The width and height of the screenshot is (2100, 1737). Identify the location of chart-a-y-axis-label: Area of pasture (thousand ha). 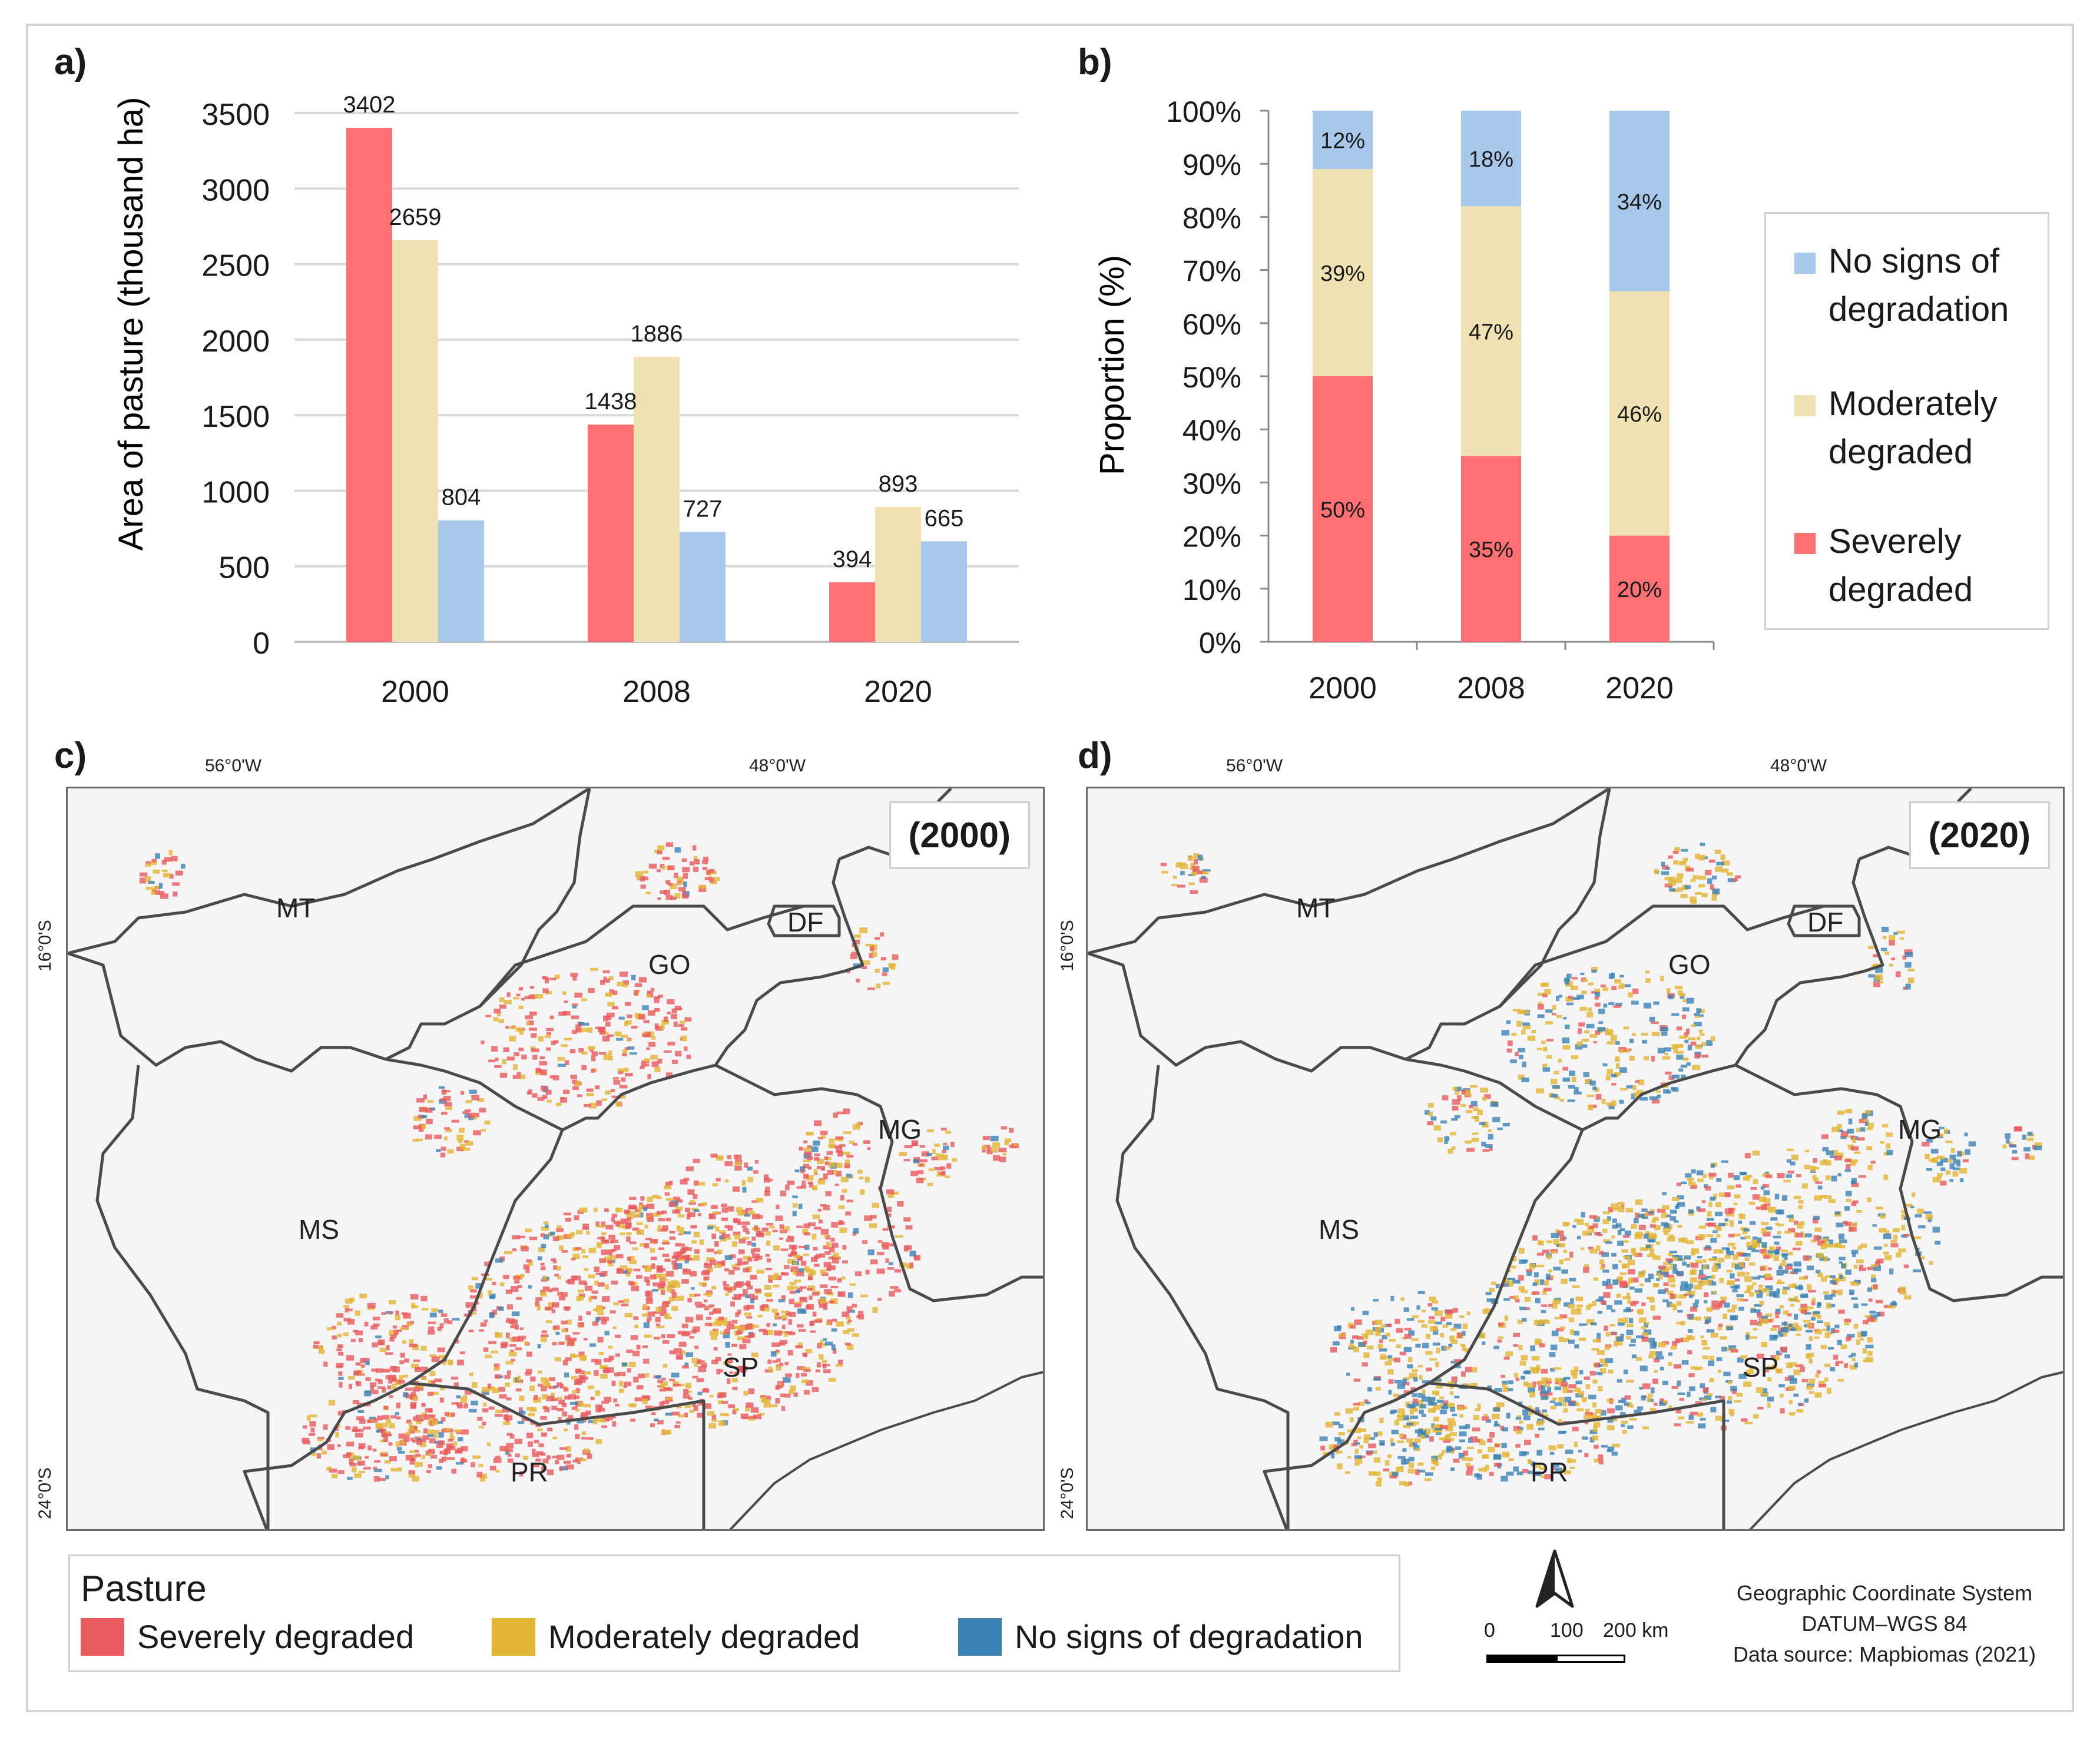
(131, 324).